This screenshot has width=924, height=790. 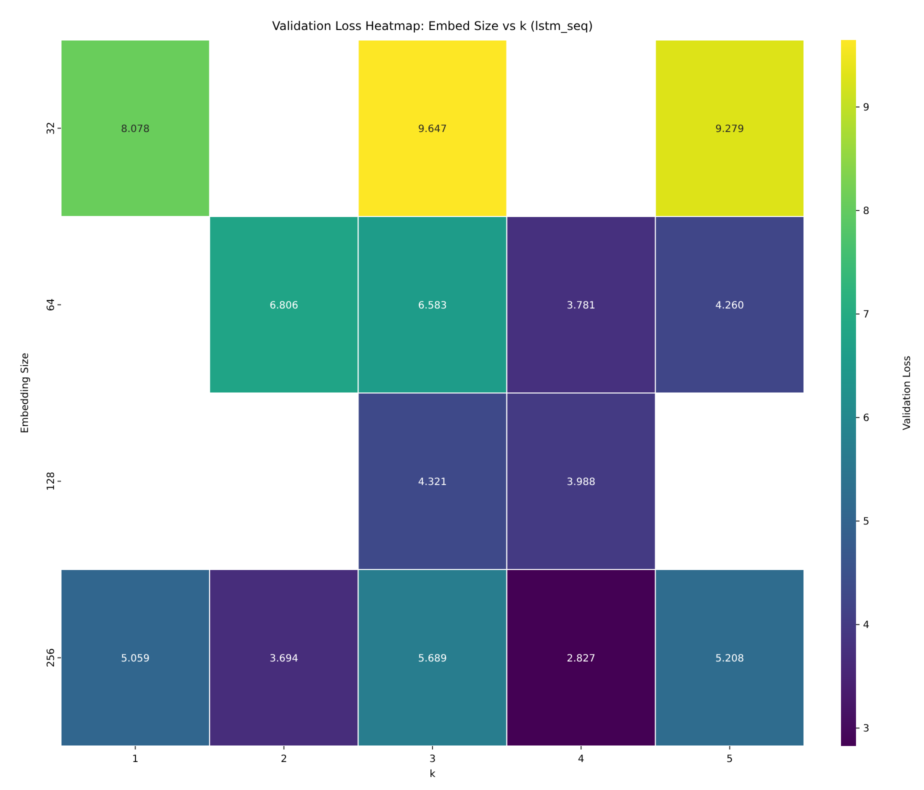 I want to click on x-tick-label: 3, so click(x=432, y=759).